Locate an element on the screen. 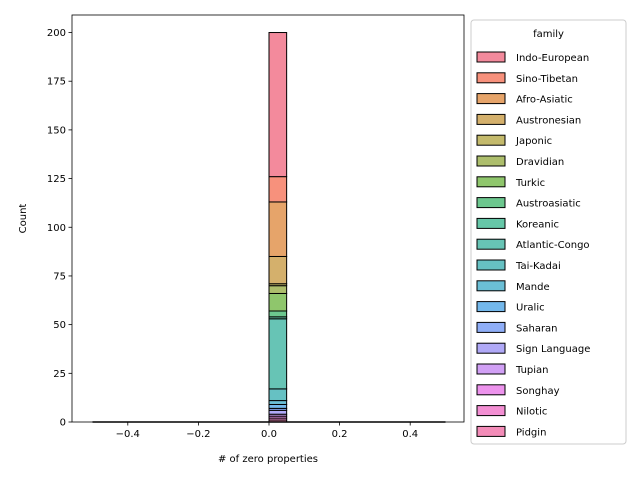 This screenshot has height=480, width=640. legend-label-austroasiatic: Austroasiatic is located at coordinates (548, 204).